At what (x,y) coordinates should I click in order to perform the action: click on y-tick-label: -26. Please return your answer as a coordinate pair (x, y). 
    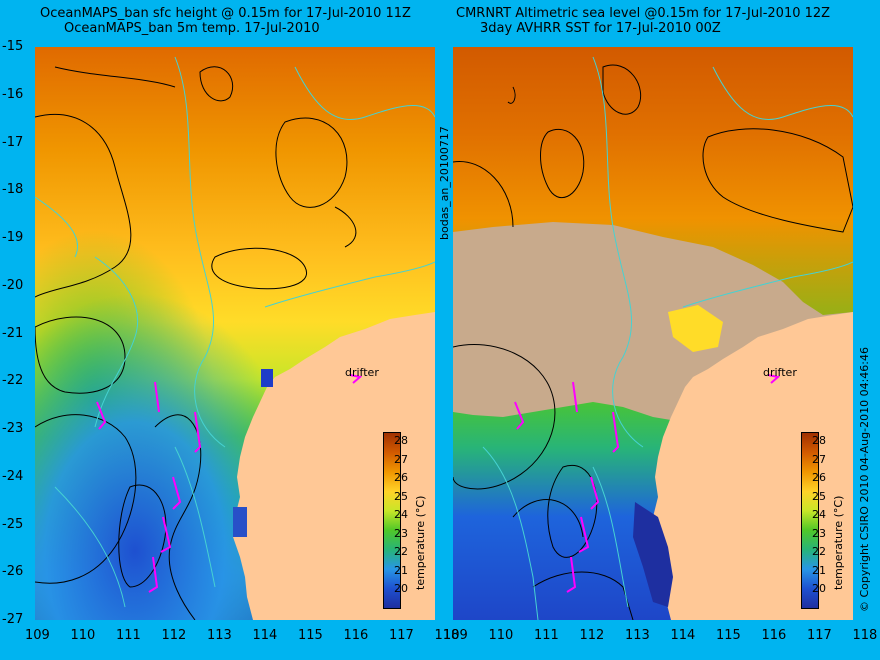
    Looking at the image, I should click on (13, 572).